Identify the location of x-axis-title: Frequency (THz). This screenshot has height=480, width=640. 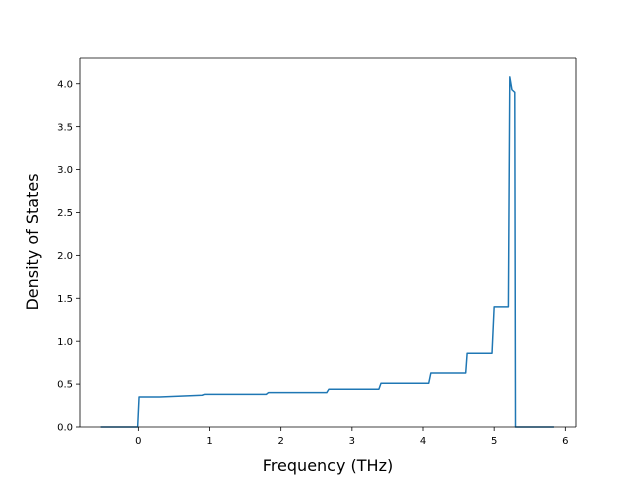
(328, 465).